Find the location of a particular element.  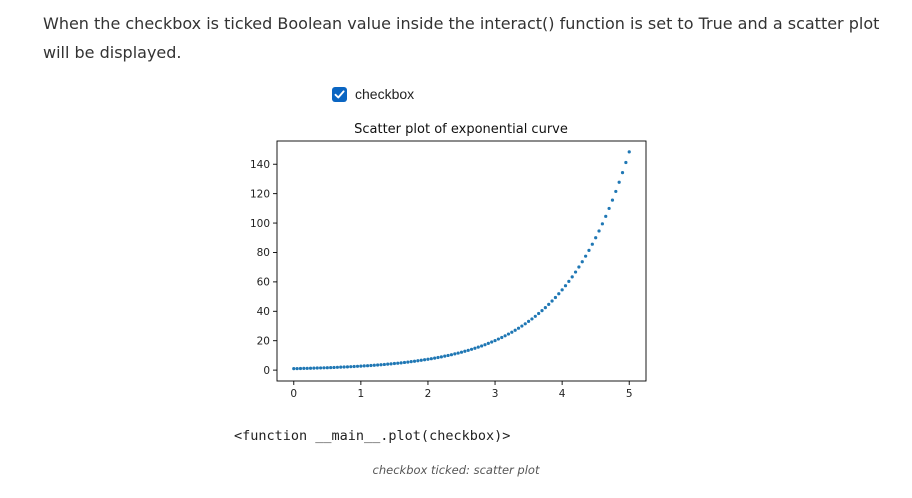

y-tick-label: 80 is located at coordinates (263, 253).